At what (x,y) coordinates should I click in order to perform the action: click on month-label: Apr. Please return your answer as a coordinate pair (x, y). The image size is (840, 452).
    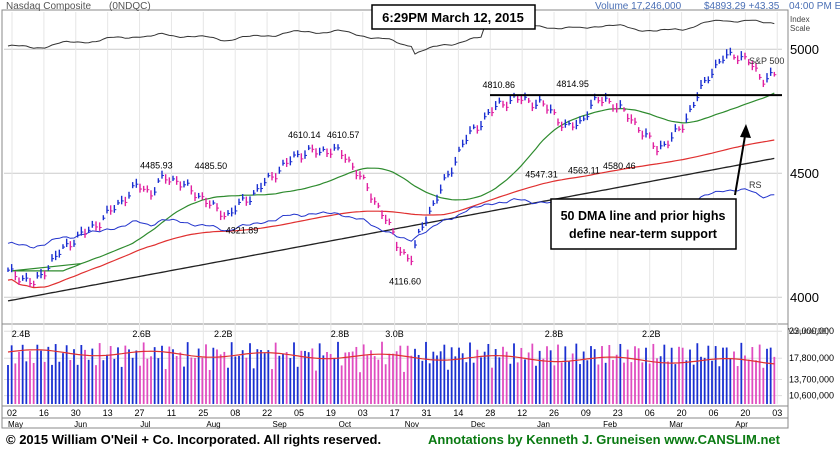
    Looking at the image, I should click on (741, 424).